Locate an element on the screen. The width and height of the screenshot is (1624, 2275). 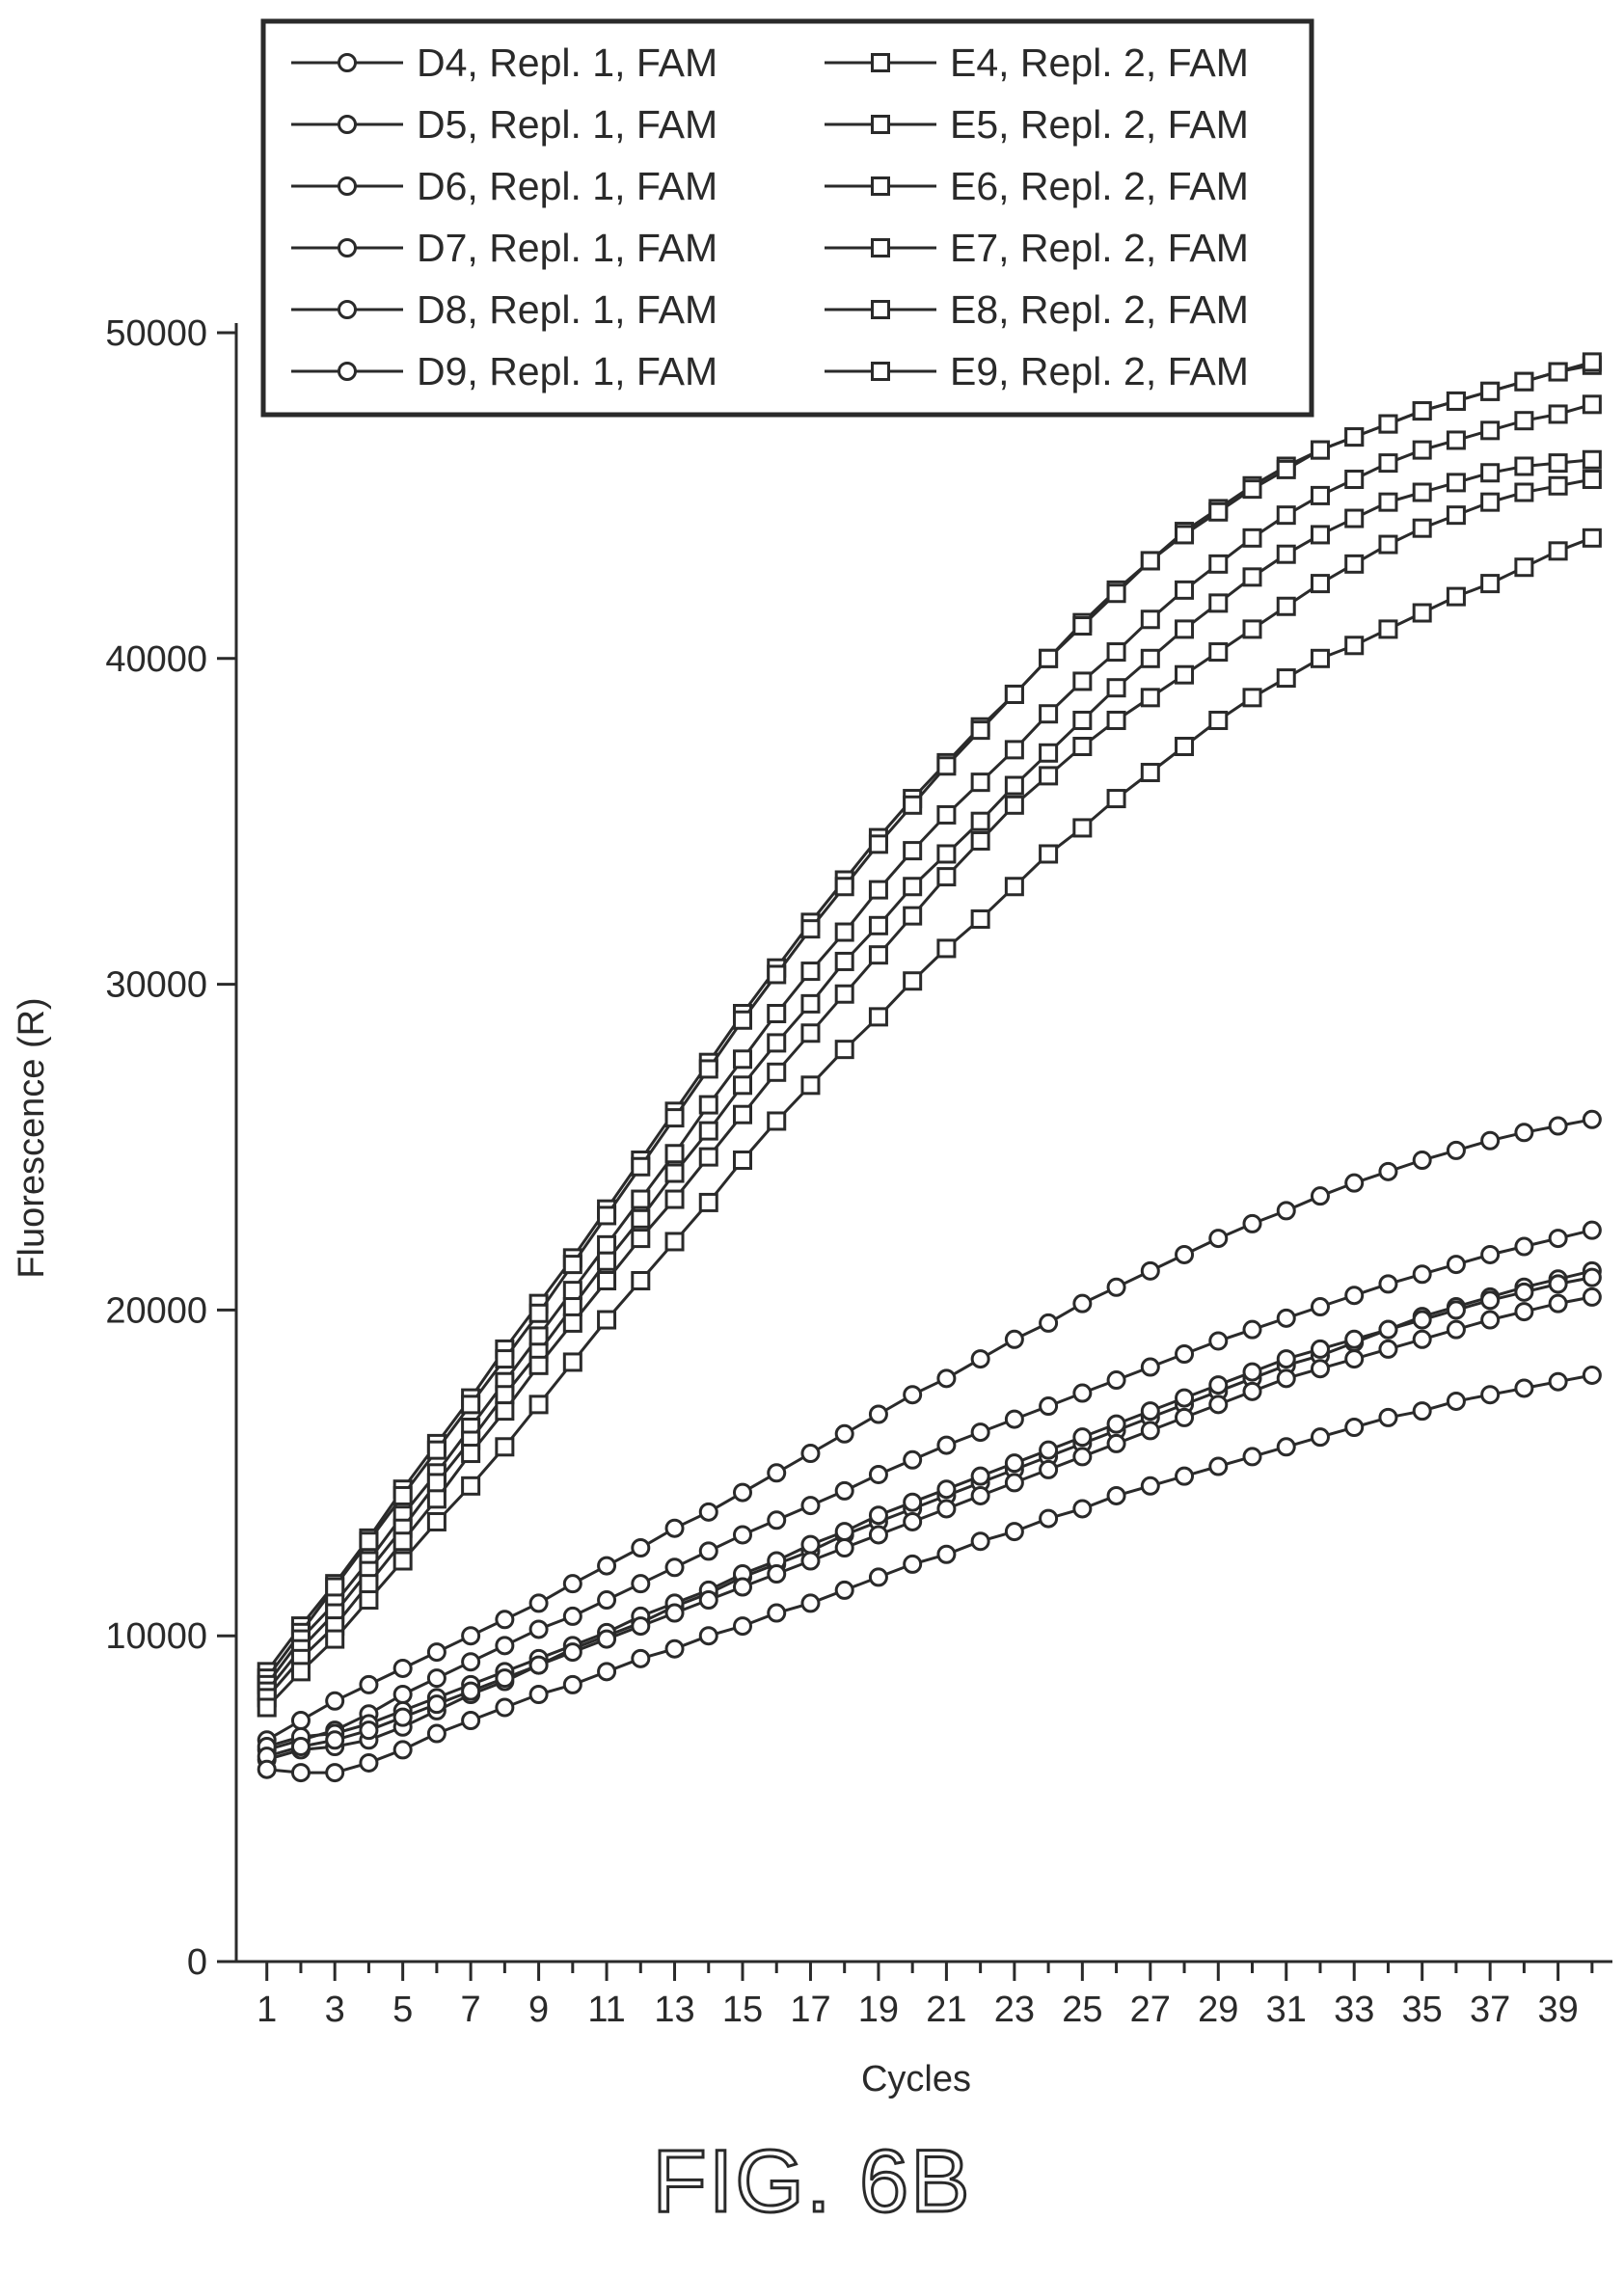
legend-entry: D9, Repl. 1, FAM is located at coordinates (504, 371).